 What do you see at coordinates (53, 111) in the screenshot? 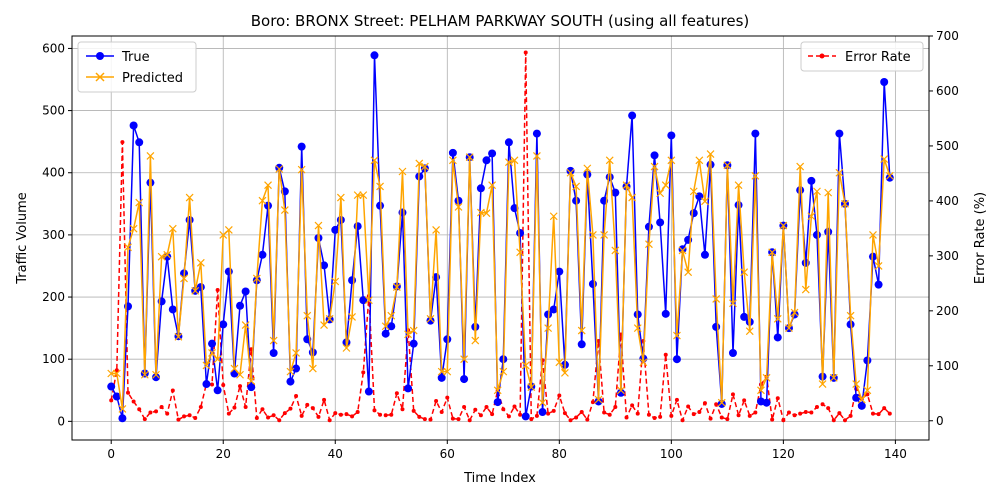
I see `y-tick-label: 500` at bounding box center [53, 111].